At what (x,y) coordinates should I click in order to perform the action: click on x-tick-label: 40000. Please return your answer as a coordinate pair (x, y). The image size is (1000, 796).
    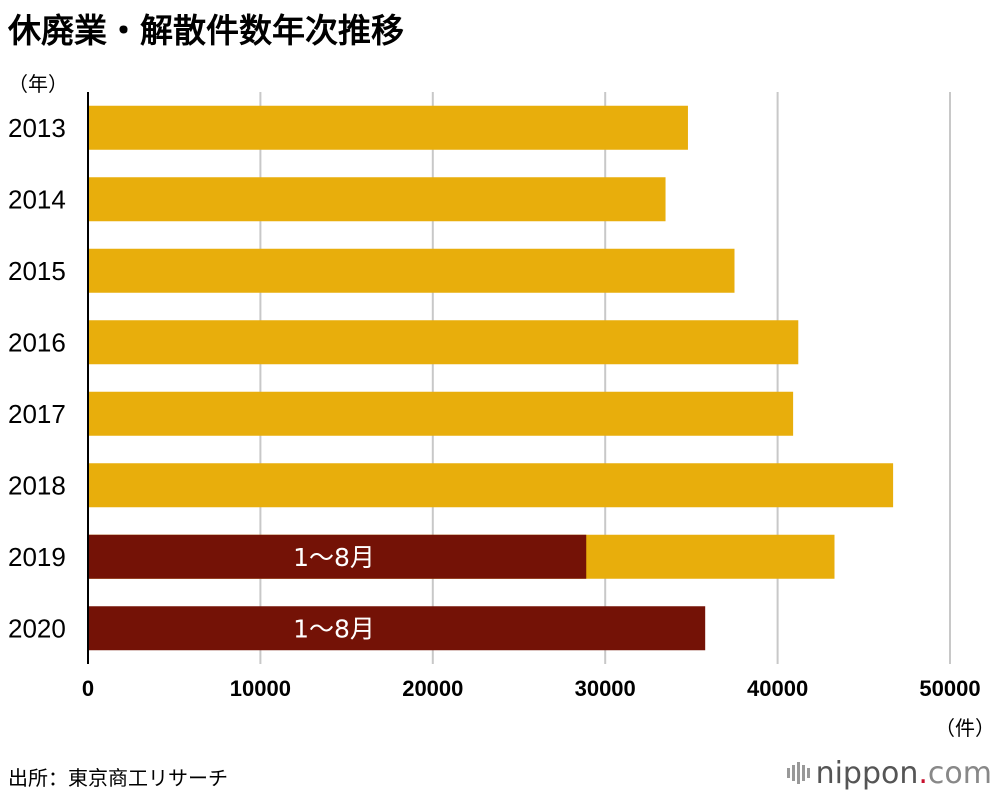
    Looking at the image, I should click on (777, 688).